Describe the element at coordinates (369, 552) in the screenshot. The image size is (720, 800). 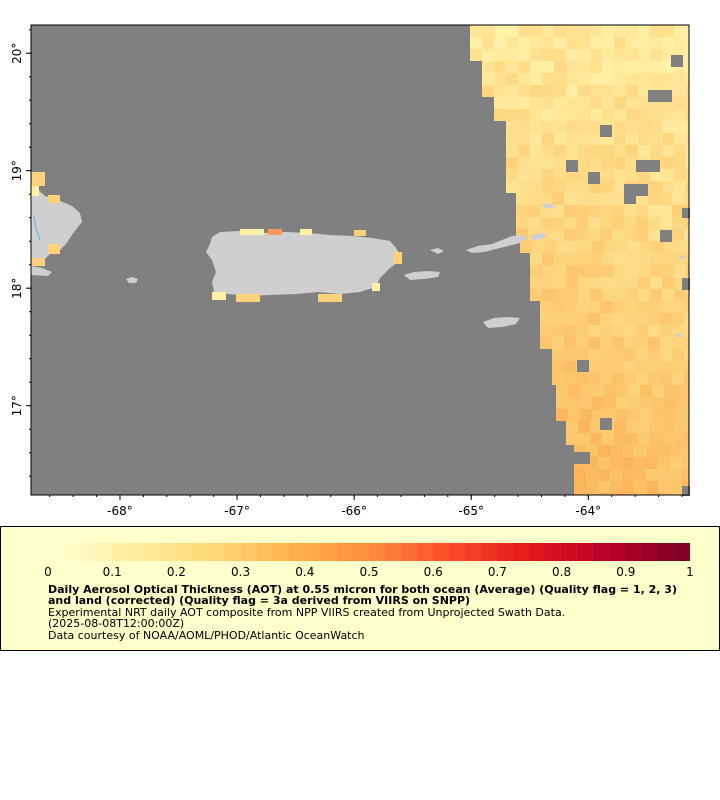
I see `colorbar` at that location.